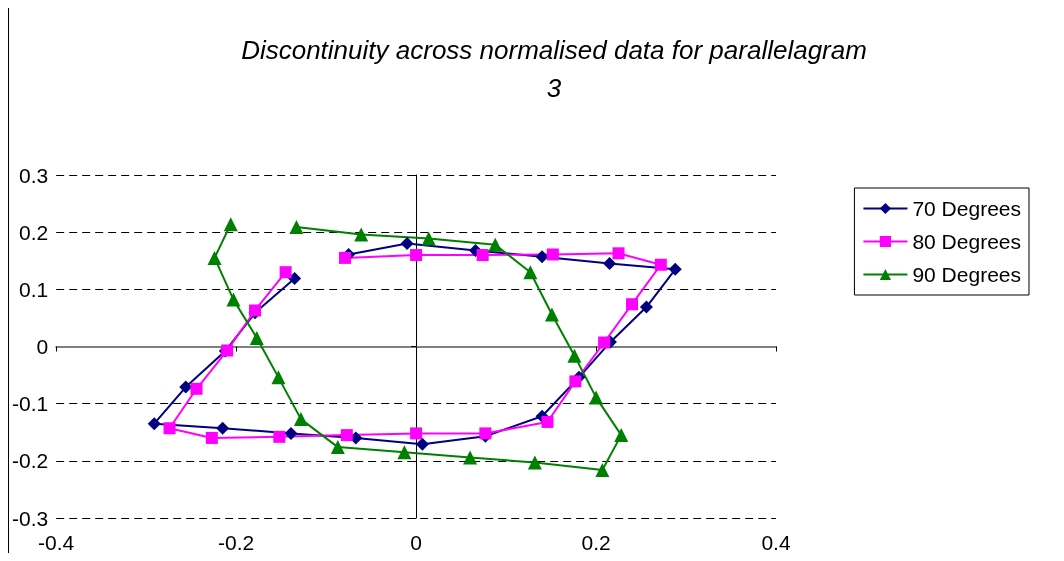  Describe the element at coordinates (33, 232) in the screenshot. I see `y-tick-label: 0.2` at that location.